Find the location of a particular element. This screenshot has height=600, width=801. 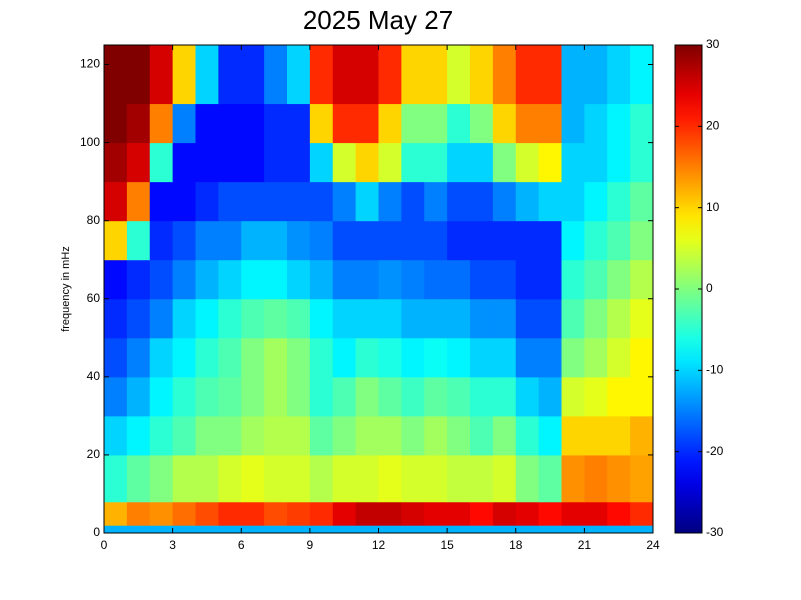

colorbar-tick-label: -30 is located at coordinates (715, 532).